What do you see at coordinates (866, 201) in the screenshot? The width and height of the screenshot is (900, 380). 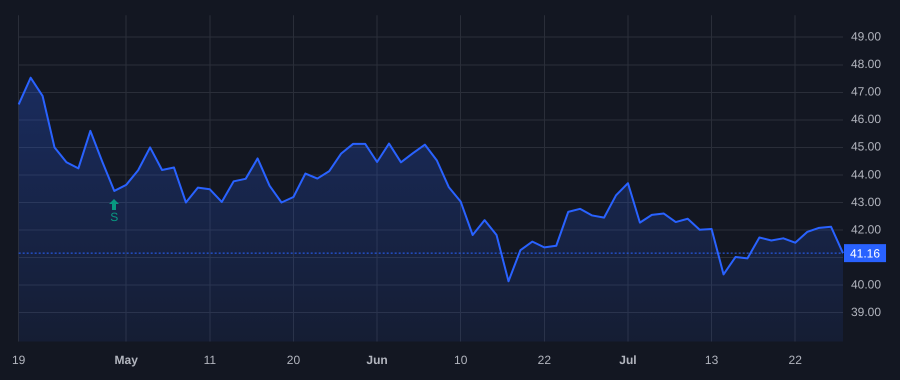 I see `y-tick-label: 43.00` at bounding box center [866, 201].